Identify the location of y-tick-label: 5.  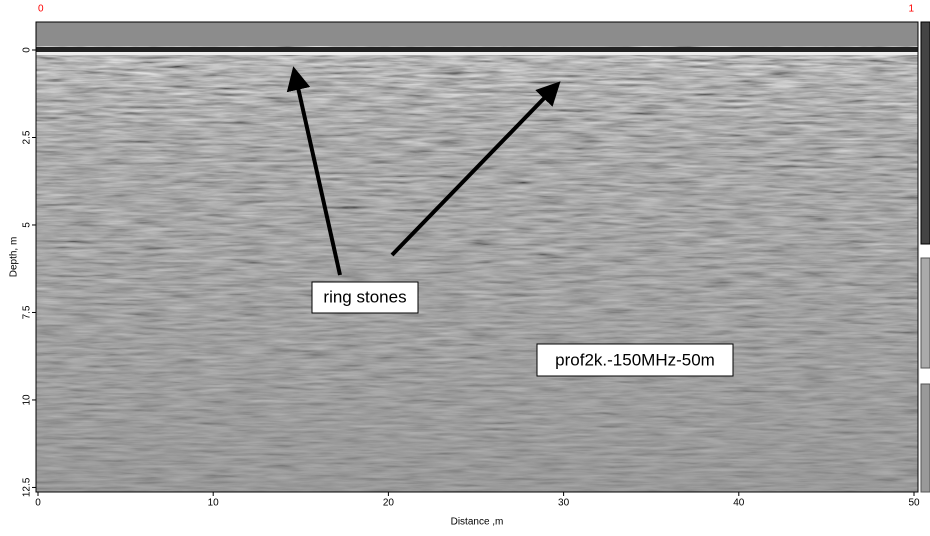
(27, 225).